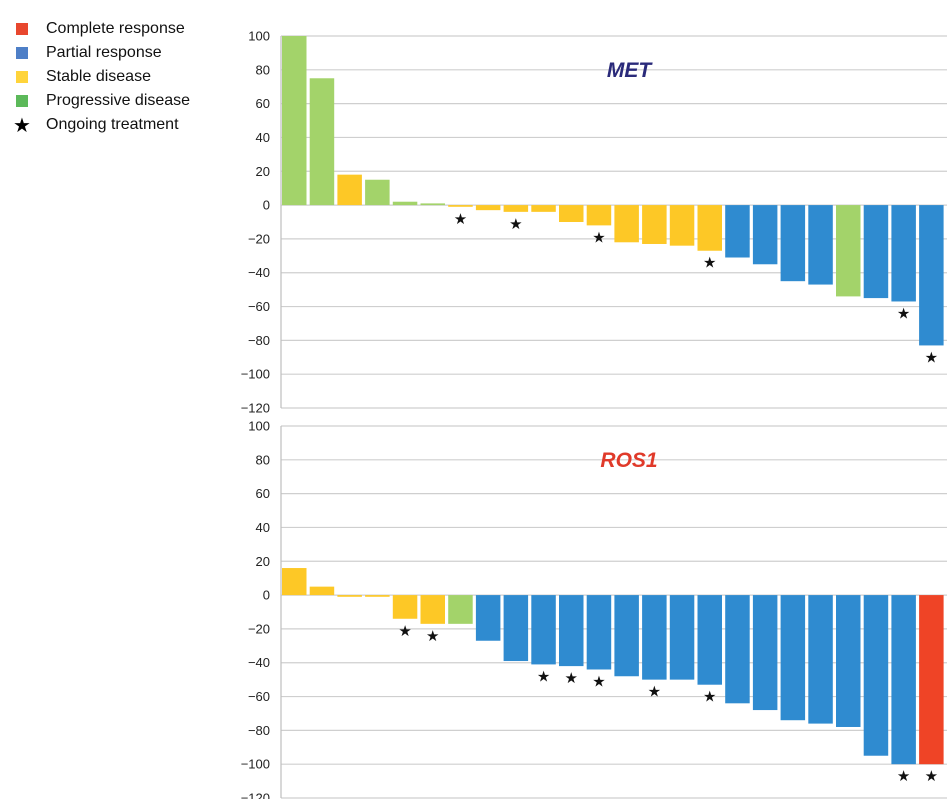  I want to click on ros1-y-tick-label: −60, so click(259, 696).